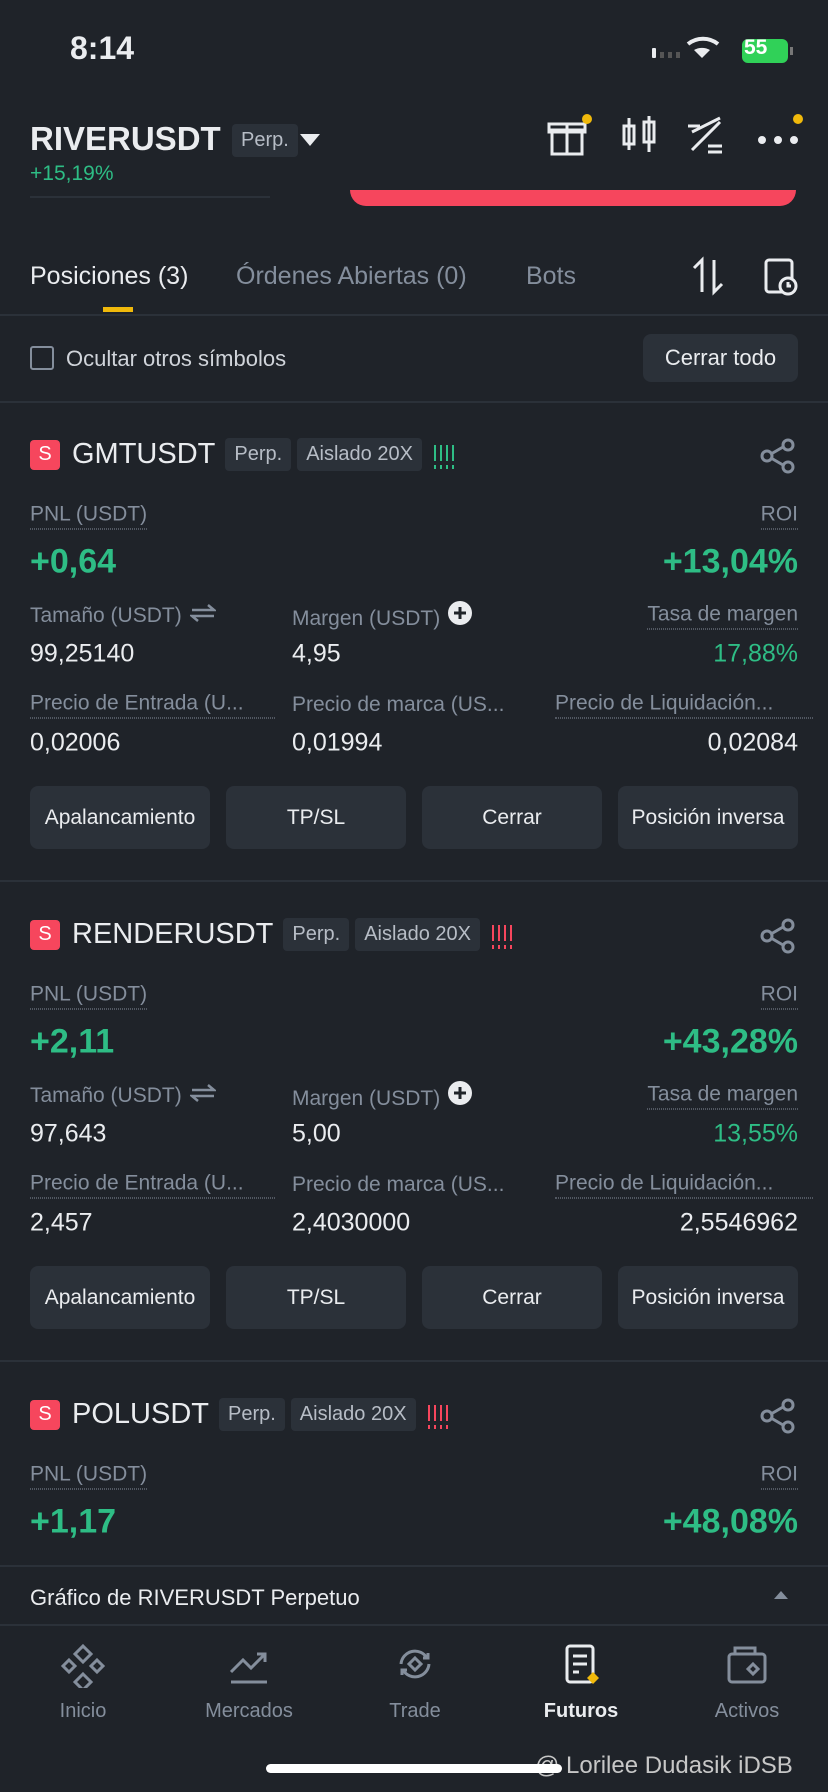  Describe the element at coordinates (176, 358) in the screenshot. I see `checkbox-label: Ocultar otros símbolos` at that location.